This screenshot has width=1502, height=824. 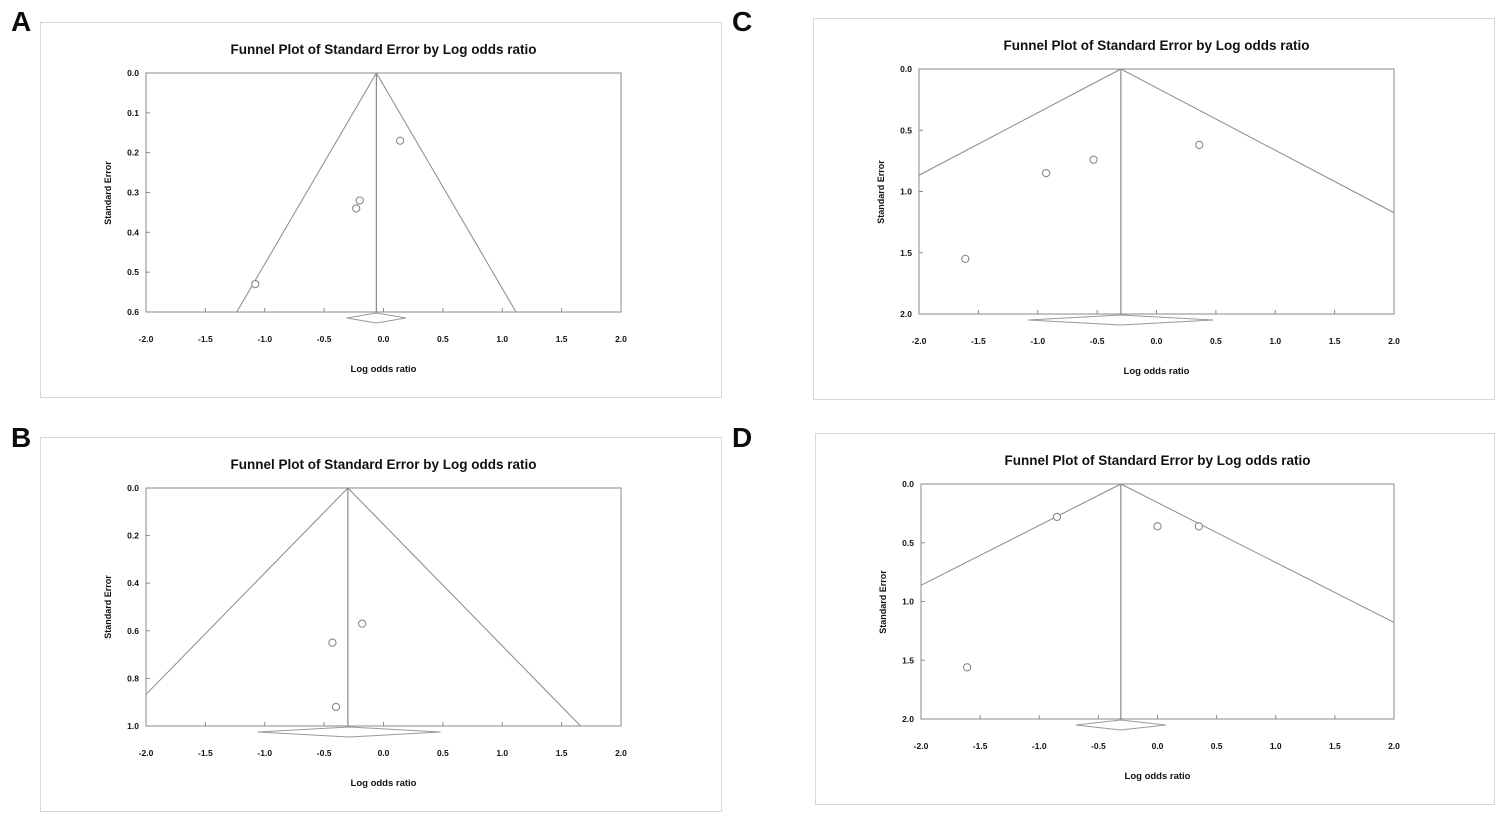 What do you see at coordinates (21, 21) in the screenshot?
I see `panel-label-a: A` at bounding box center [21, 21].